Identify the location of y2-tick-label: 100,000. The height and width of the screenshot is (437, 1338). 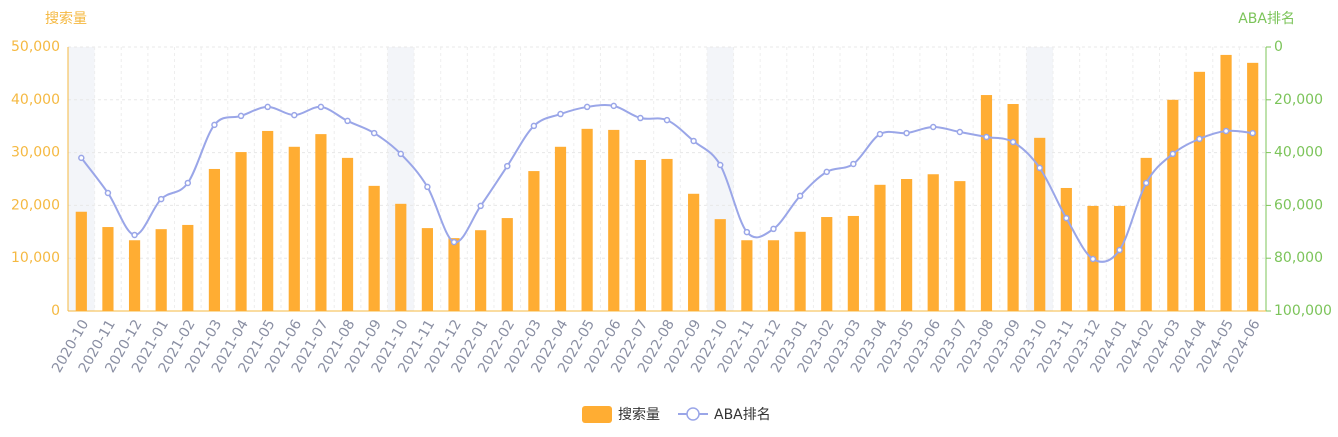
(1303, 311).